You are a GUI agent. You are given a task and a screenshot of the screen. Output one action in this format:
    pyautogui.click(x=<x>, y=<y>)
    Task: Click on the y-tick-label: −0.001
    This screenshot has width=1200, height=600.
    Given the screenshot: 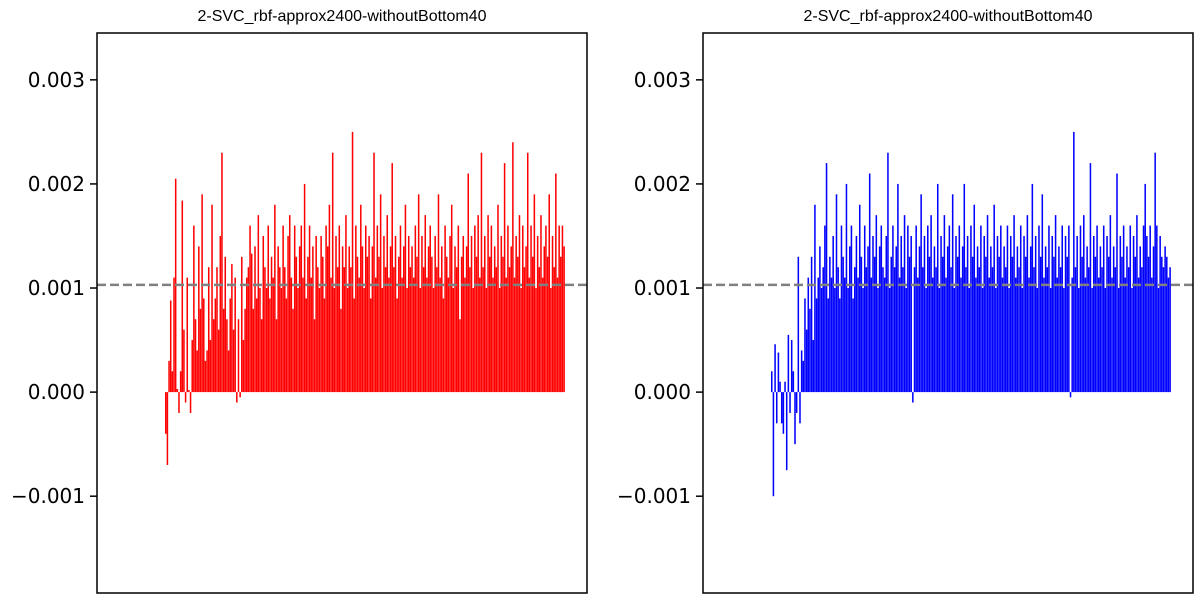 What is the action you would take?
    pyautogui.click(x=48, y=496)
    